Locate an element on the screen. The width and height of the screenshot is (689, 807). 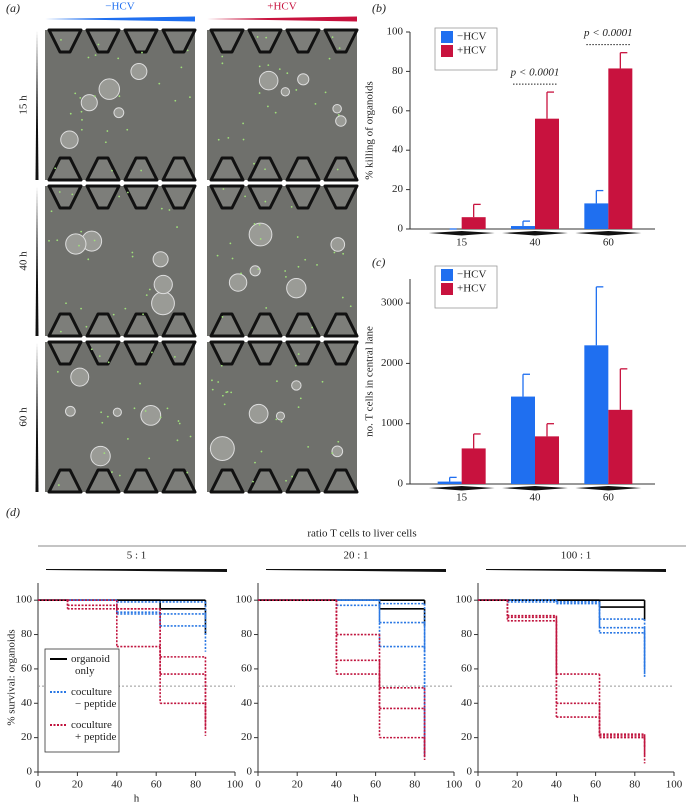
x-tick-label: 40 is located at coordinates (557, 785).